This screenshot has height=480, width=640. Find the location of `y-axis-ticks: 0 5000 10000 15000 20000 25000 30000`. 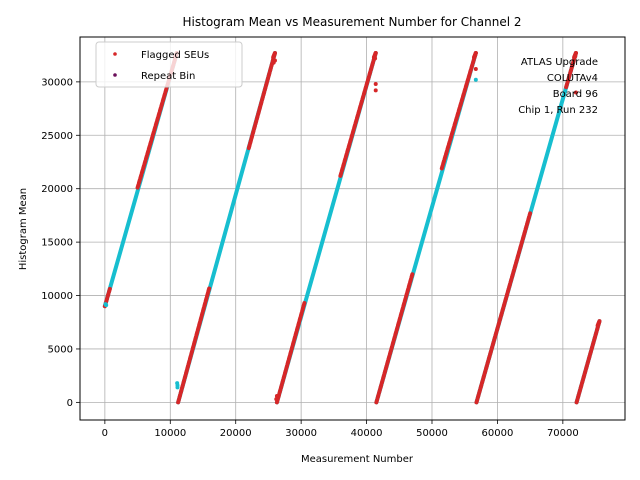

y-axis-ticks: 0 5000 10000 15000 20000 25000 30000 is located at coordinates (60, 243).